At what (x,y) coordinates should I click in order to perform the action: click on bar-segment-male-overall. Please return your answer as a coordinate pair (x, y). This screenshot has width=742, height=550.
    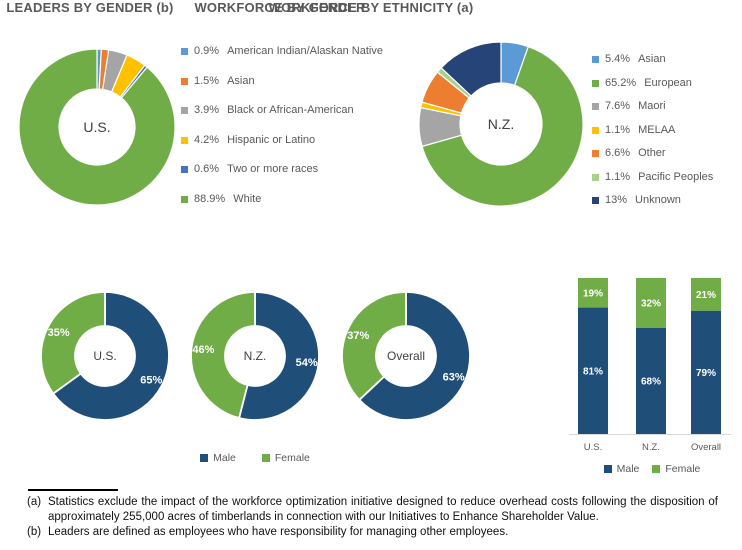
    Looking at the image, I should click on (706, 372).